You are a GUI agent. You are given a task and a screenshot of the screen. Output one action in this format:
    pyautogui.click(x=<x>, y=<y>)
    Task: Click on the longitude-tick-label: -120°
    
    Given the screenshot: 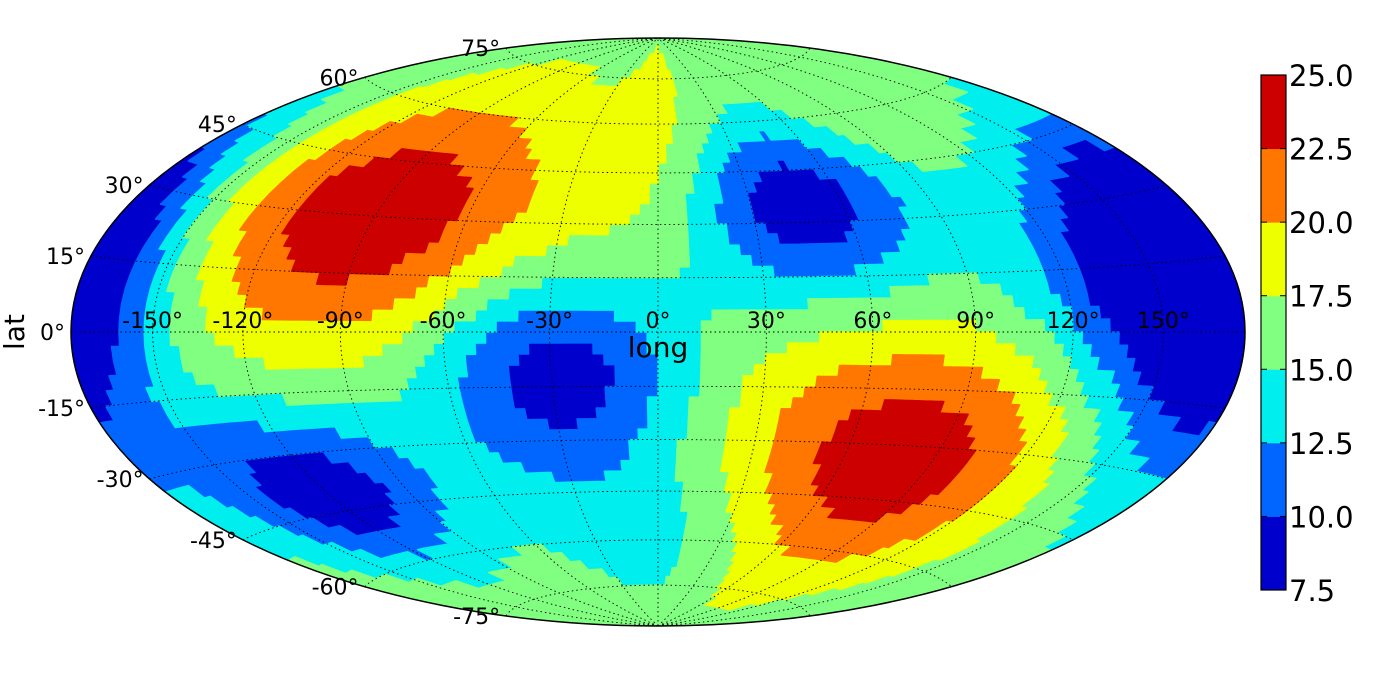 What is the action you would take?
    pyautogui.click(x=242, y=321)
    